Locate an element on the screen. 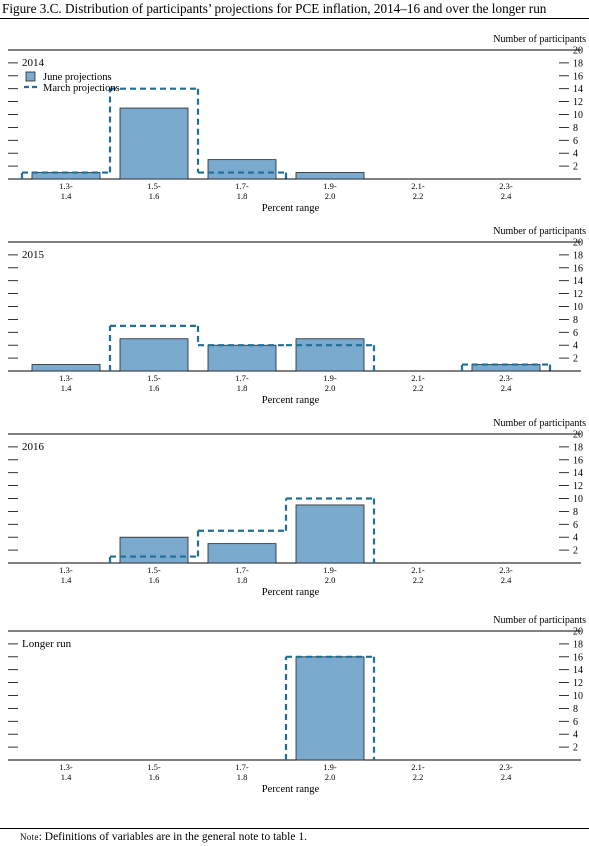 This screenshot has width=589, height=846. panel-title: 2014 is located at coordinates (33, 63).